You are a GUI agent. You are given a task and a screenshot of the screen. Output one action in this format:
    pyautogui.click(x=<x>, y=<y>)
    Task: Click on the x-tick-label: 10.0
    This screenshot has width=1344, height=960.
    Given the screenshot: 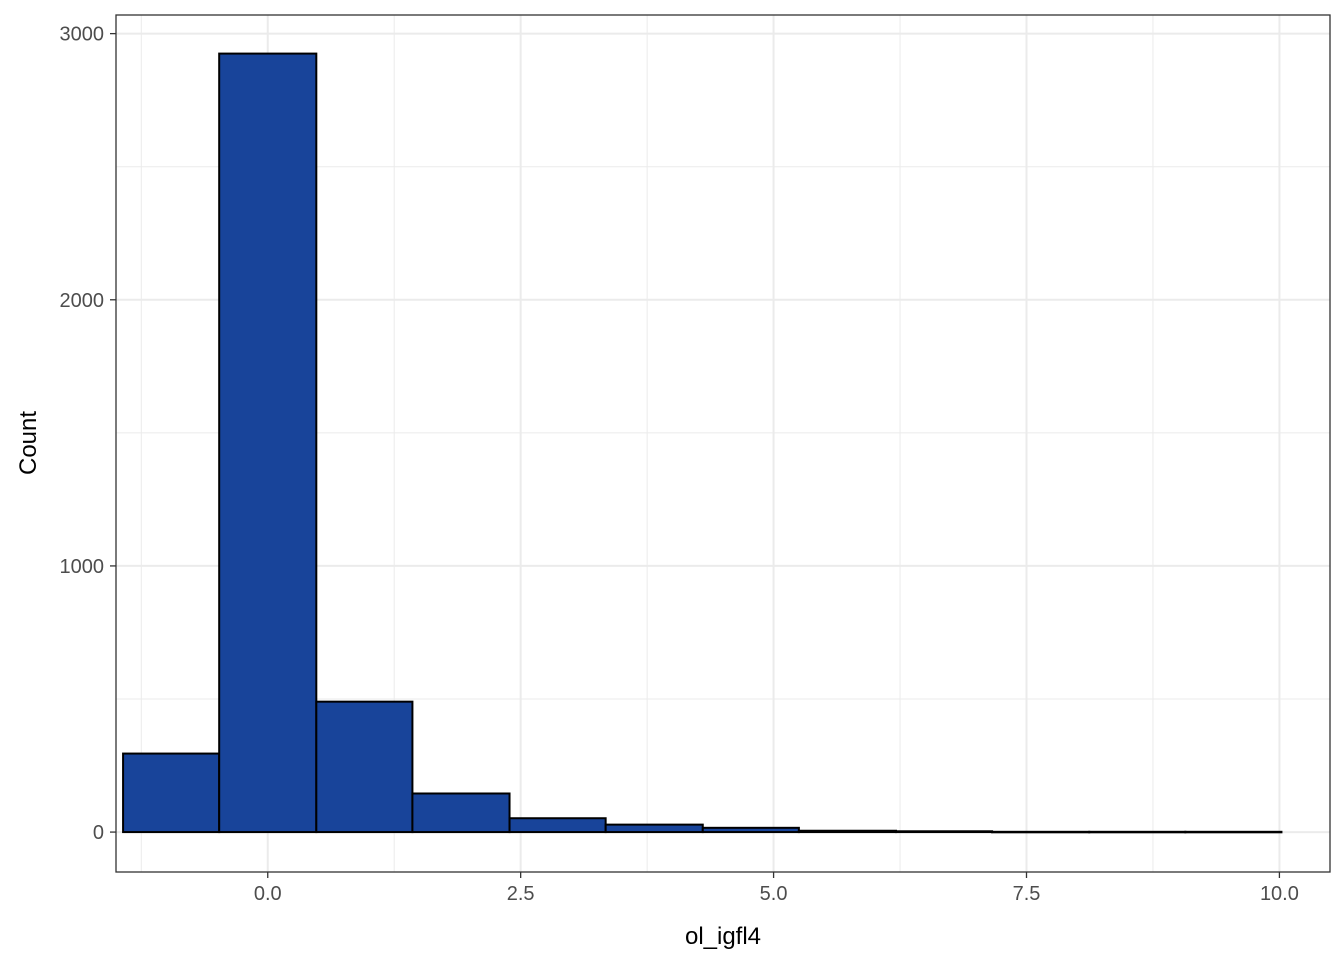 What is the action you would take?
    pyautogui.click(x=1279, y=894)
    